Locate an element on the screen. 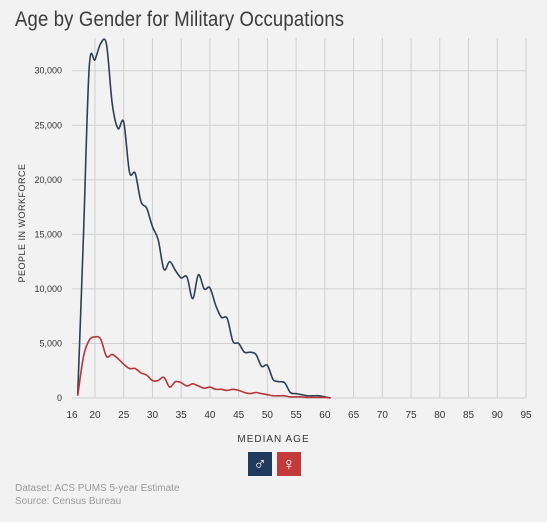 This screenshot has width=547, height=522. male-filter-button: ♂ is located at coordinates (260, 464).